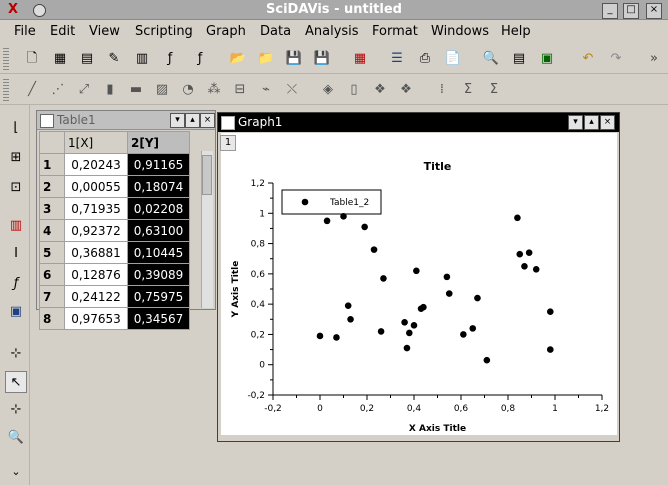  I want to click on save-template-icon: 💾, so click(322, 58).